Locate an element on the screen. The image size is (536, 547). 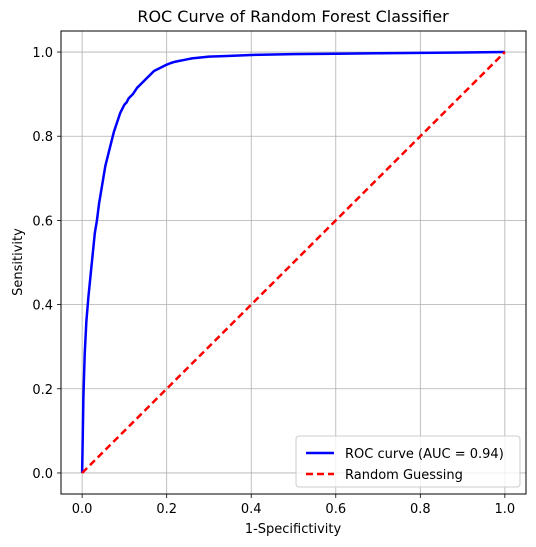
y-ticks: 0.0 0.2 0.4 0.6 0.8 1.0 is located at coordinates (46, 264).